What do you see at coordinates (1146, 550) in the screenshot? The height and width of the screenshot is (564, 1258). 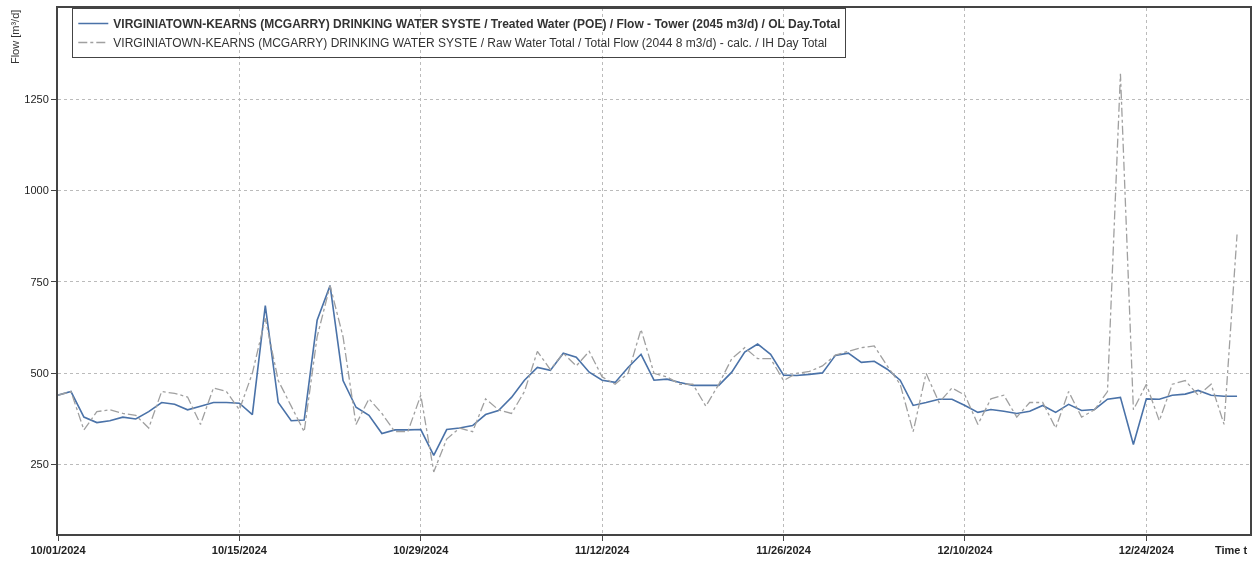 I see `x-tick-label: 12/24/2024` at bounding box center [1146, 550].